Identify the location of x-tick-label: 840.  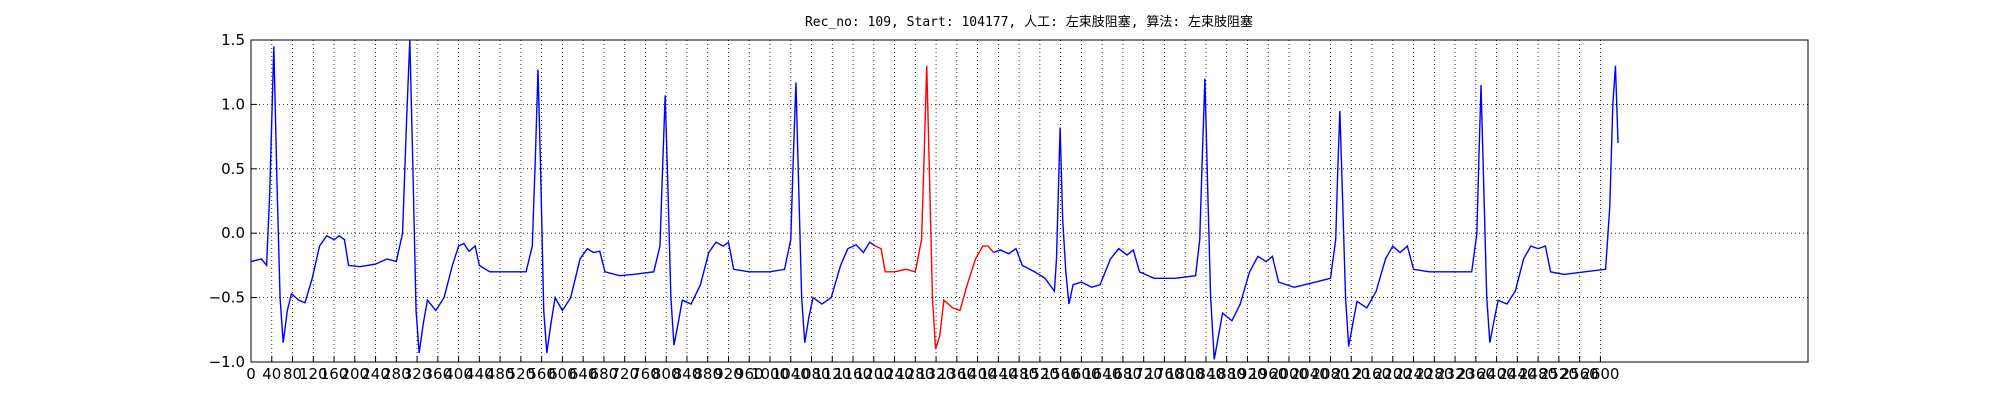
(687, 374).